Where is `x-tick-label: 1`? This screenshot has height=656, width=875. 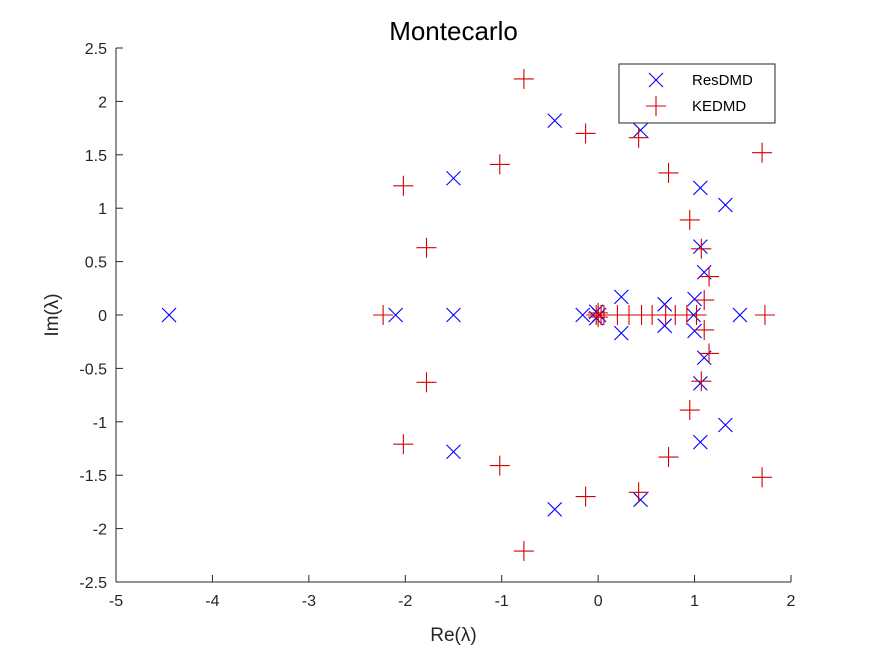
x-tick-label: 1 is located at coordinates (694, 601).